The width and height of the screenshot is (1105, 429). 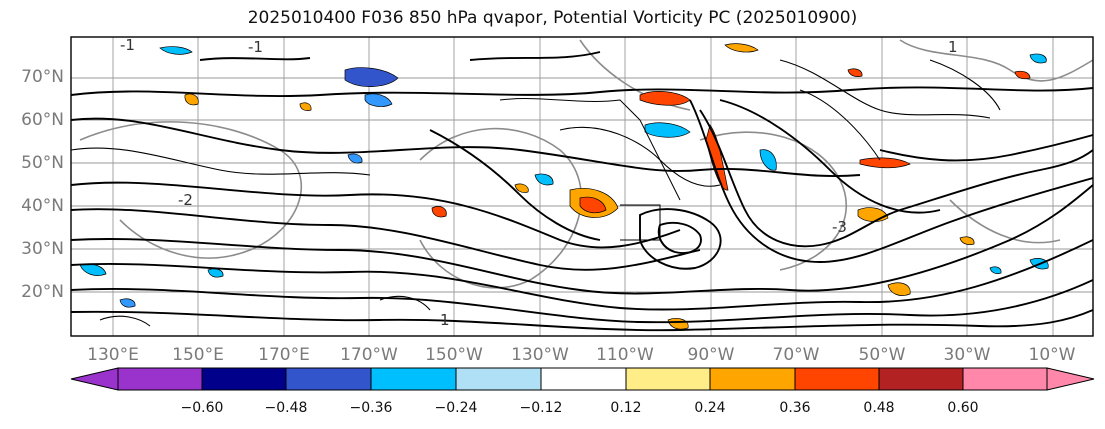 What do you see at coordinates (42, 292) in the screenshot?
I see `lat-label: 20°N` at bounding box center [42, 292].